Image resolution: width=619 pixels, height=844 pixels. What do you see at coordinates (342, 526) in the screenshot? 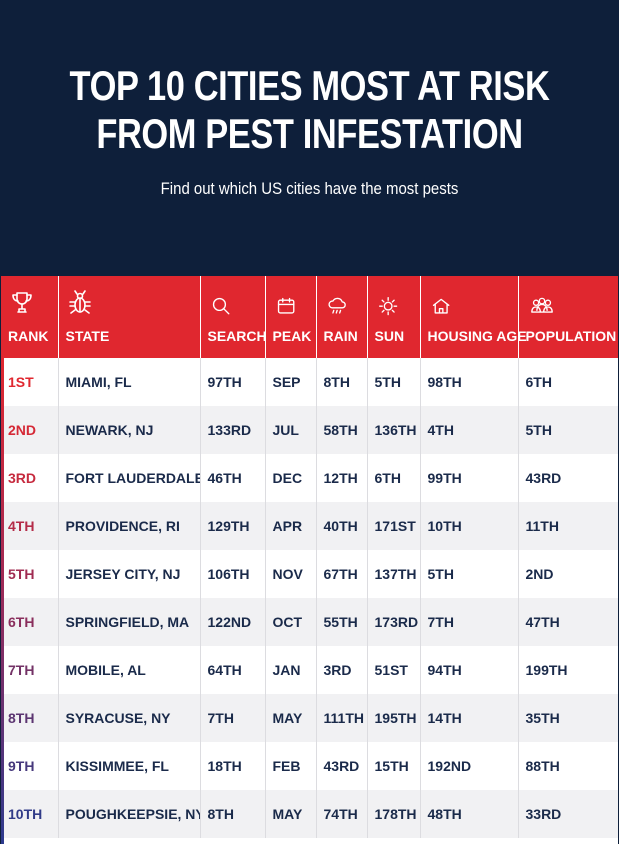
I see `rain-cell: 40TH` at bounding box center [342, 526].